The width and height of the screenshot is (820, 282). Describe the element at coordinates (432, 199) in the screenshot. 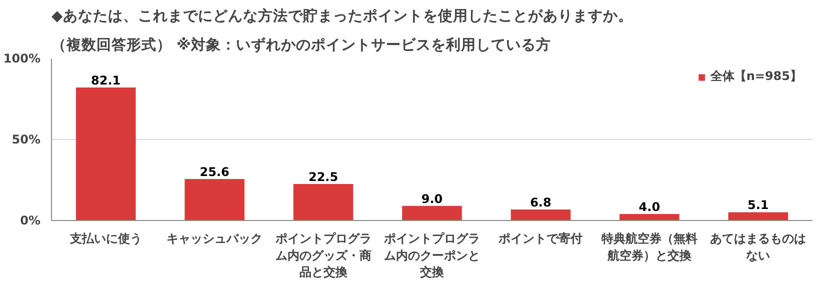

I see `text: 9.0` at that location.